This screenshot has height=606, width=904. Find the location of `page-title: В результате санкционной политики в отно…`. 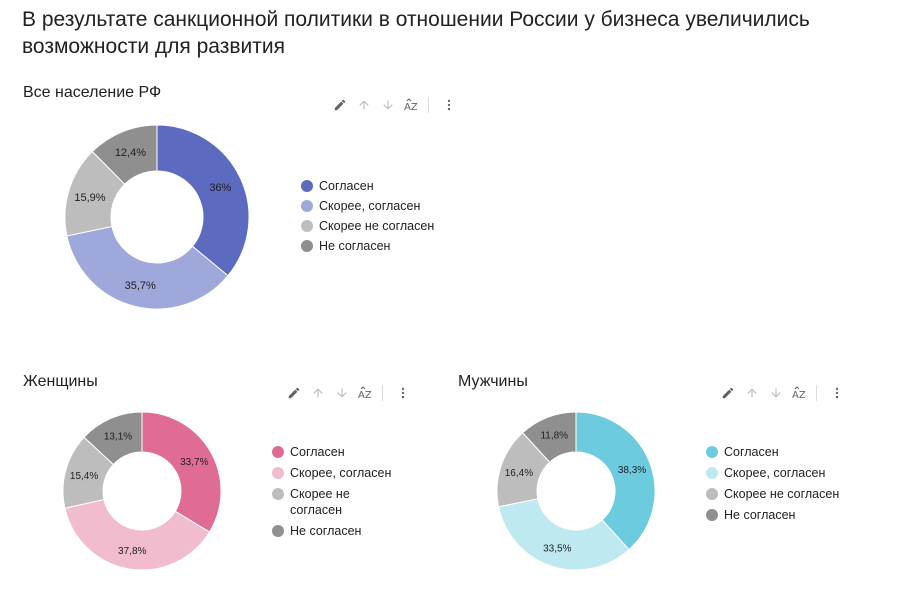

page-title: В результате санкционной политики в отно… is located at coordinates (416, 33).